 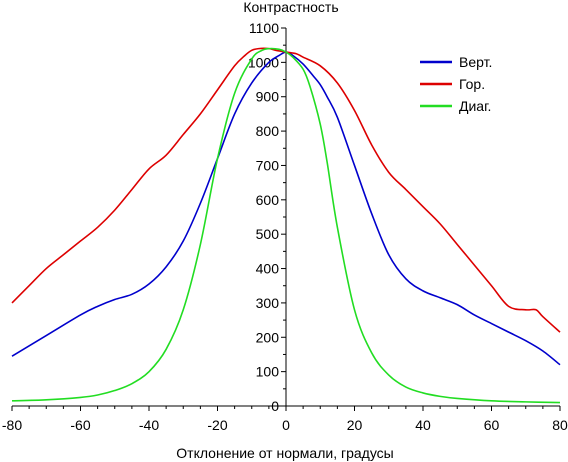 I want to click on x-tick-label: -20, so click(x=217, y=425).